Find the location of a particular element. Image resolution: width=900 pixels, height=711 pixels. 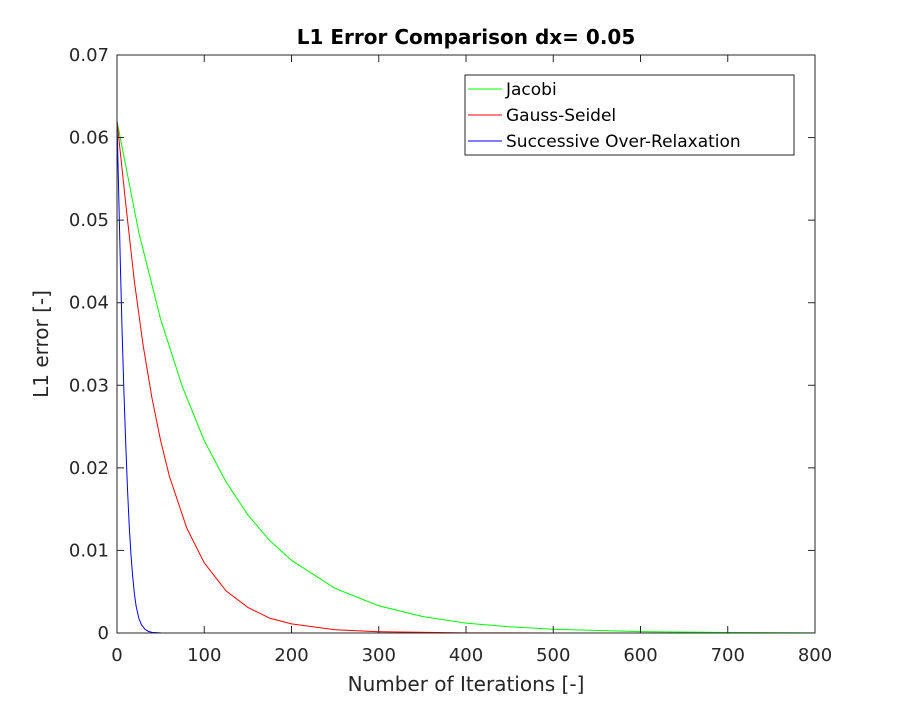

y-tick-label: 0.07 is located at coordinates (89, 55).